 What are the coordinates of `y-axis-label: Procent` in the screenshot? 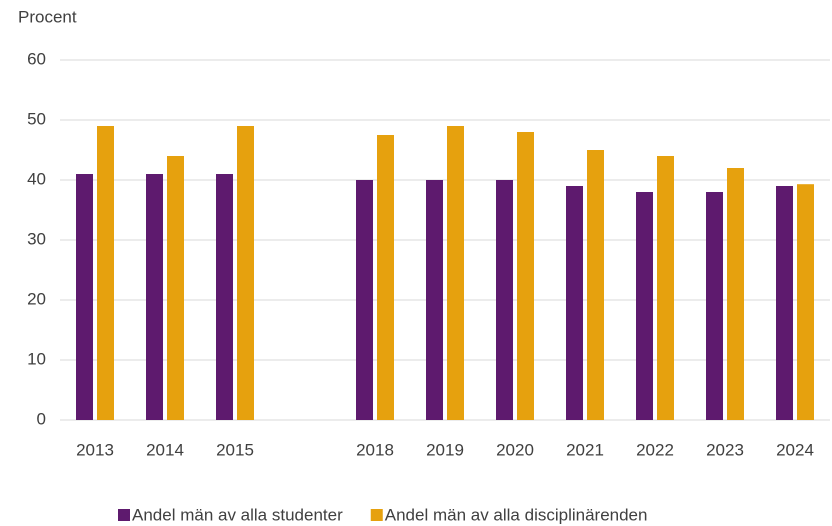 It's located at (47, 16).